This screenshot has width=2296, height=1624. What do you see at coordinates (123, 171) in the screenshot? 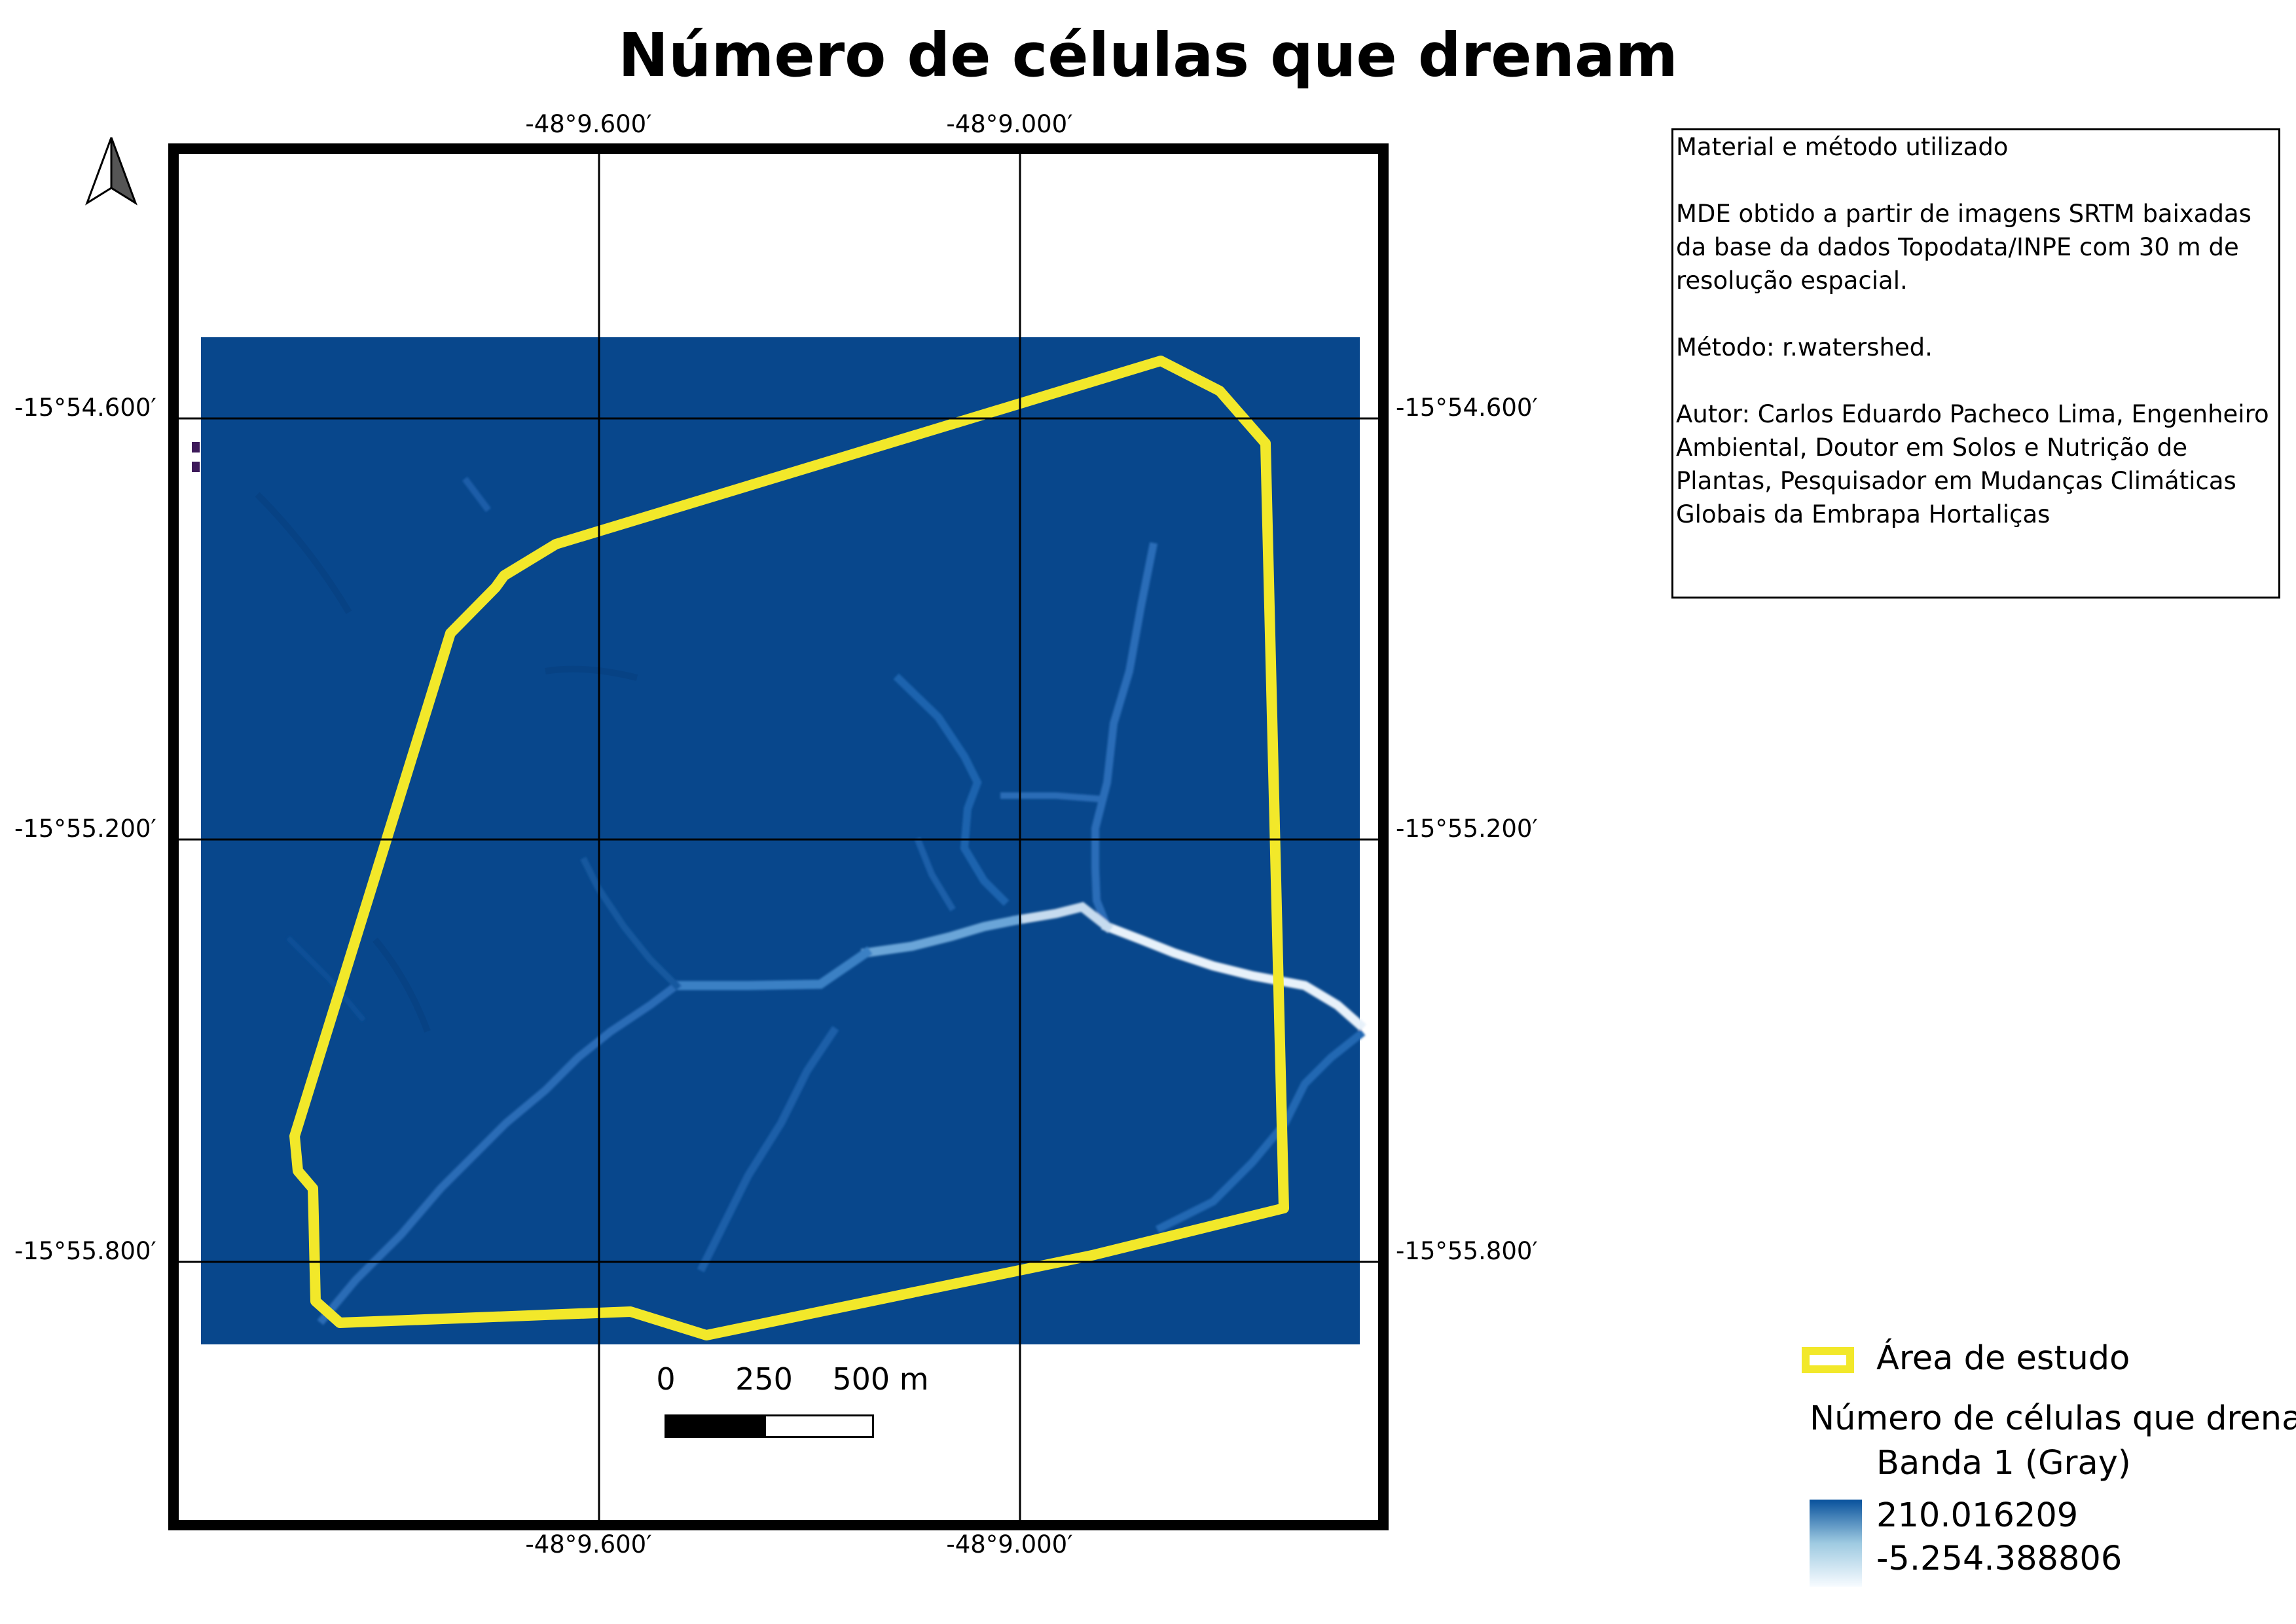
I see `north-arrow-dark-half` at bounding box center [123, 171].